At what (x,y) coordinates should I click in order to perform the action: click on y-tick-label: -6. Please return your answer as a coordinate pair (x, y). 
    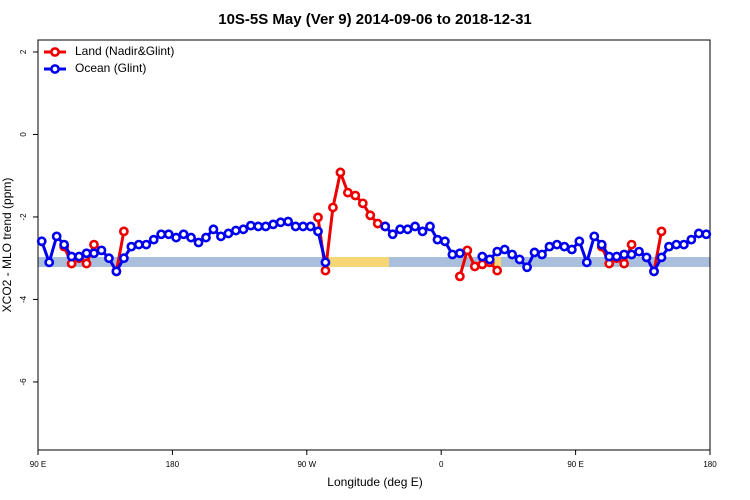
    Looking at the image, I should click on (23, 382).